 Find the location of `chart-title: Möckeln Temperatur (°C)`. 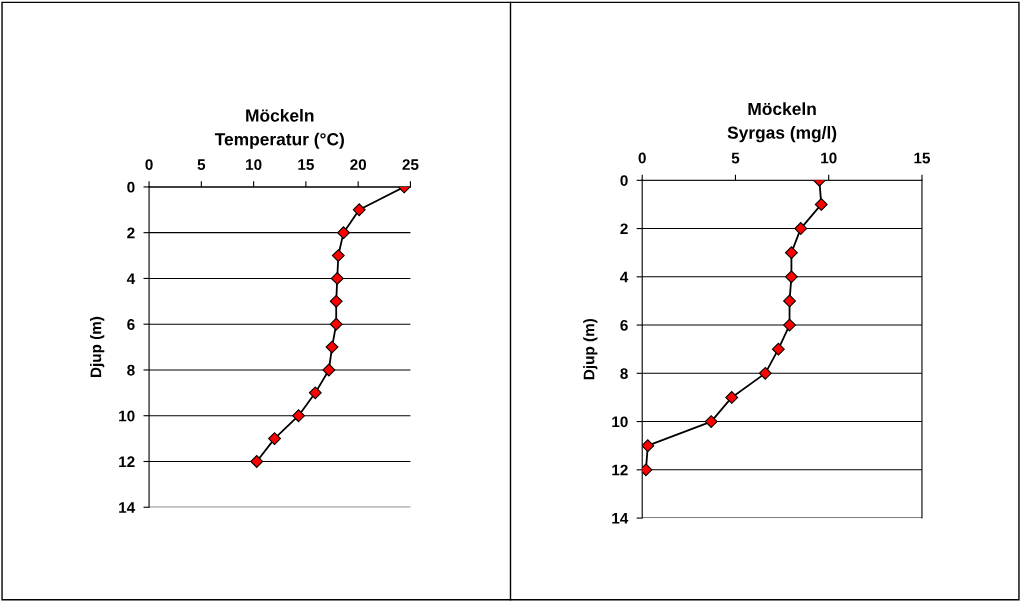

chart-title: Möckeln Temperatur (°C) is located at coordinates (279, 128).